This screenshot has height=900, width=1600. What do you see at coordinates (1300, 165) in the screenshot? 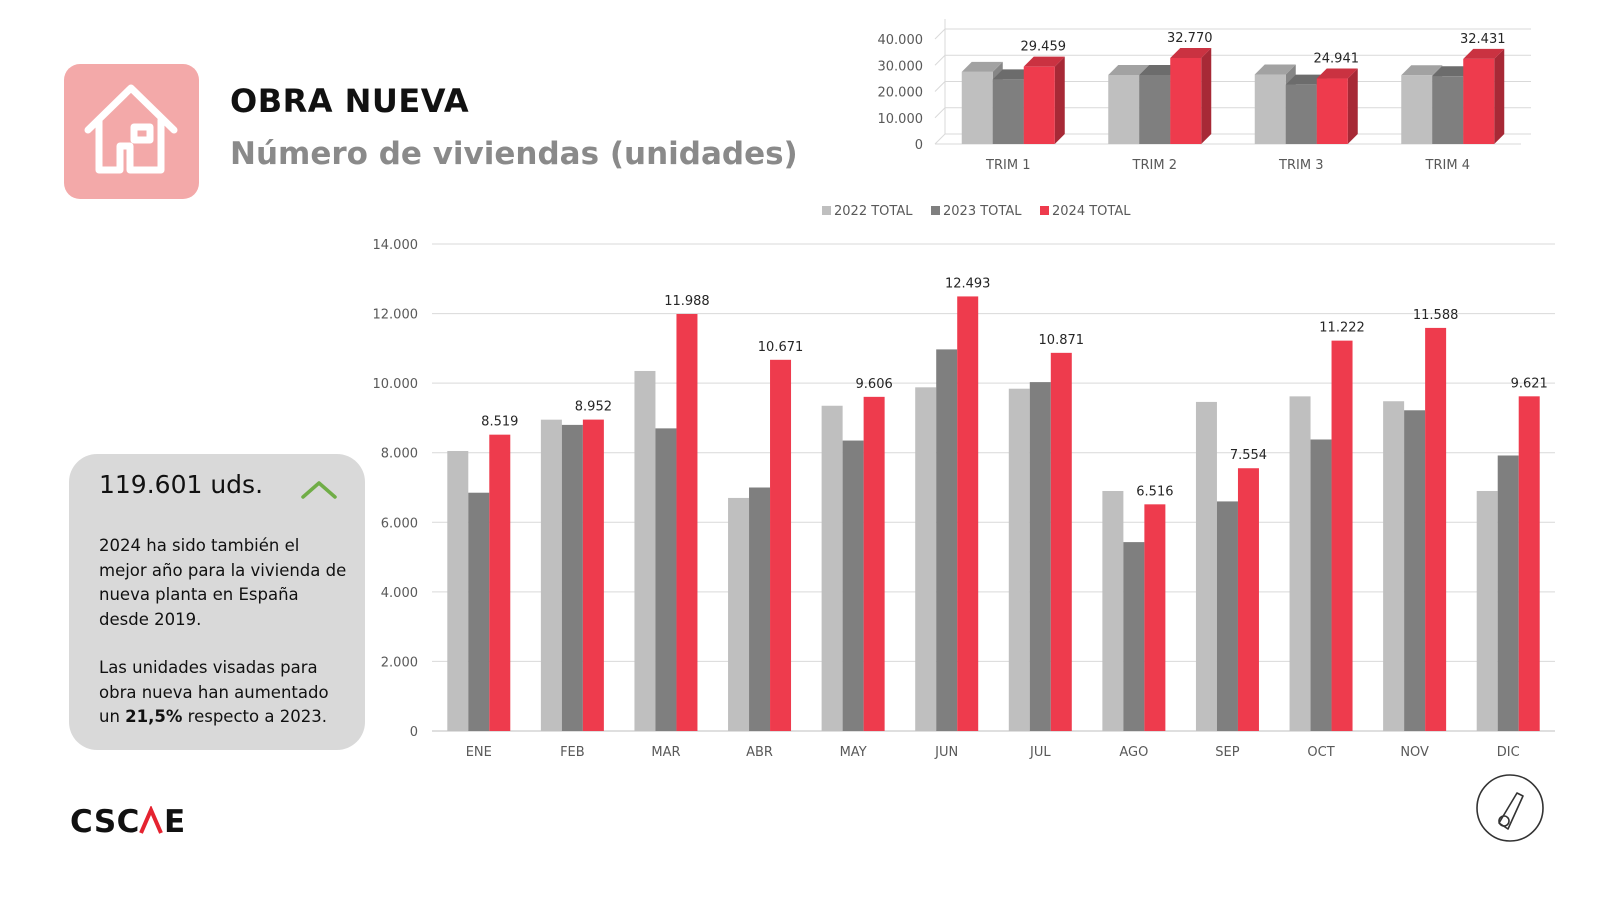
I see `x-tick-label: TRIM 3` at bounding box center [1300, 165].